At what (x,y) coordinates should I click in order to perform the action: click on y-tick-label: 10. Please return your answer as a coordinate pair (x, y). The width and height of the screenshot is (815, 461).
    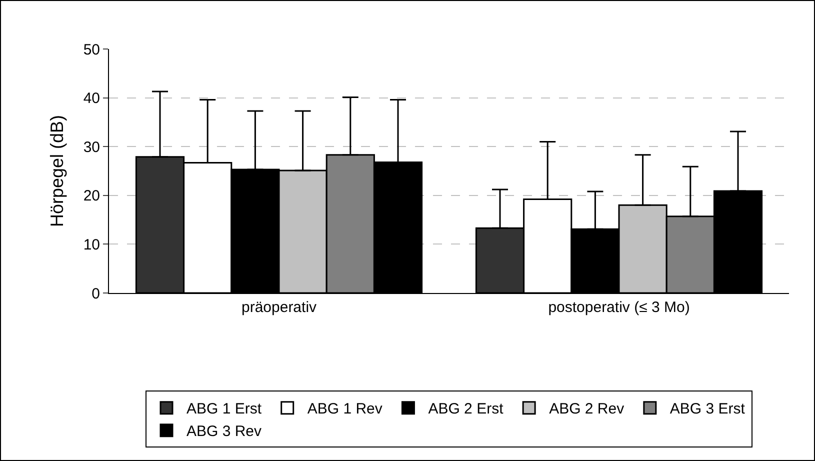
    Looking at the image, I should click on (91, 245).